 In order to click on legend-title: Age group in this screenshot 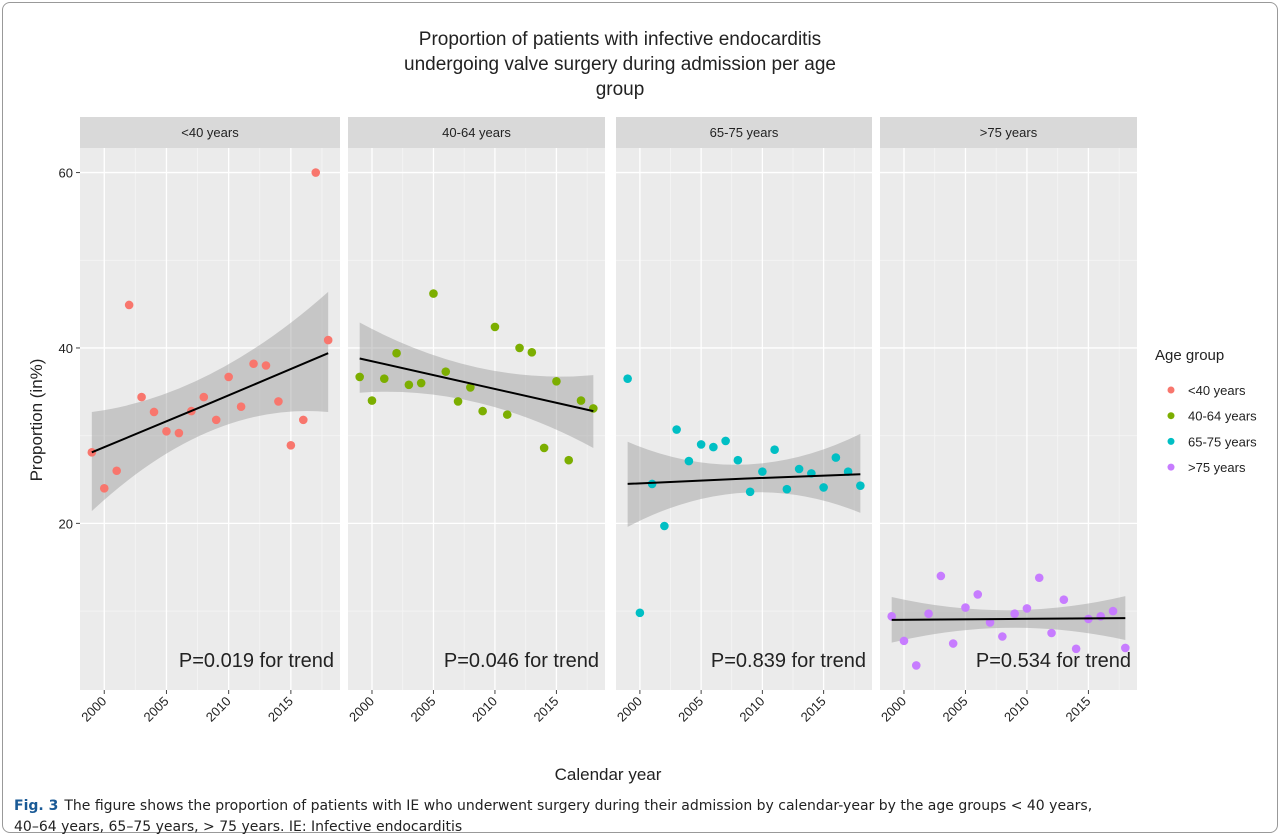, I will do `click(1189, 355)`.